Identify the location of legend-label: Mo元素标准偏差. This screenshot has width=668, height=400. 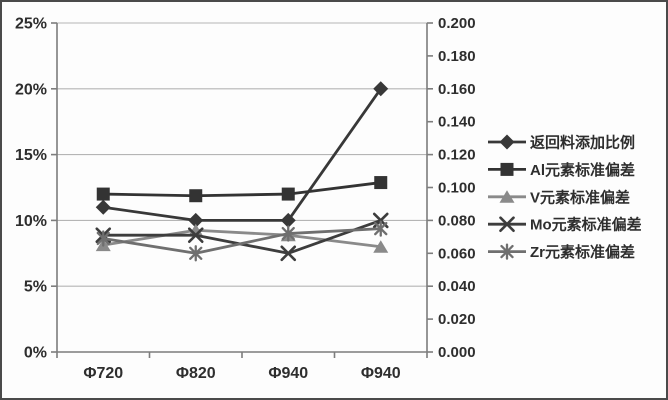
(586, 225).